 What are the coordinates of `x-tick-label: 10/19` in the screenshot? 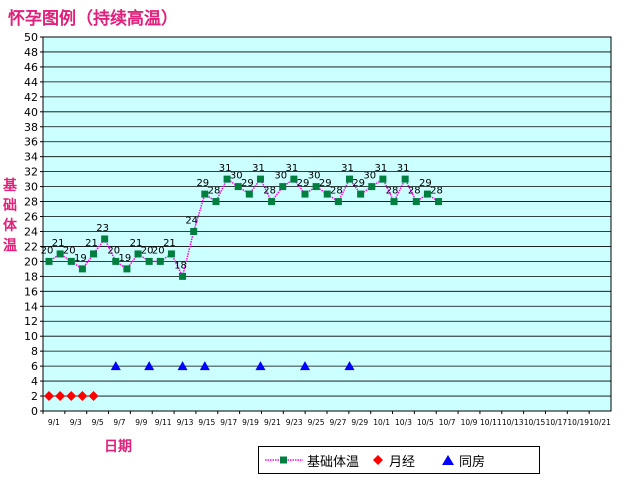 It's located at (578, 422).